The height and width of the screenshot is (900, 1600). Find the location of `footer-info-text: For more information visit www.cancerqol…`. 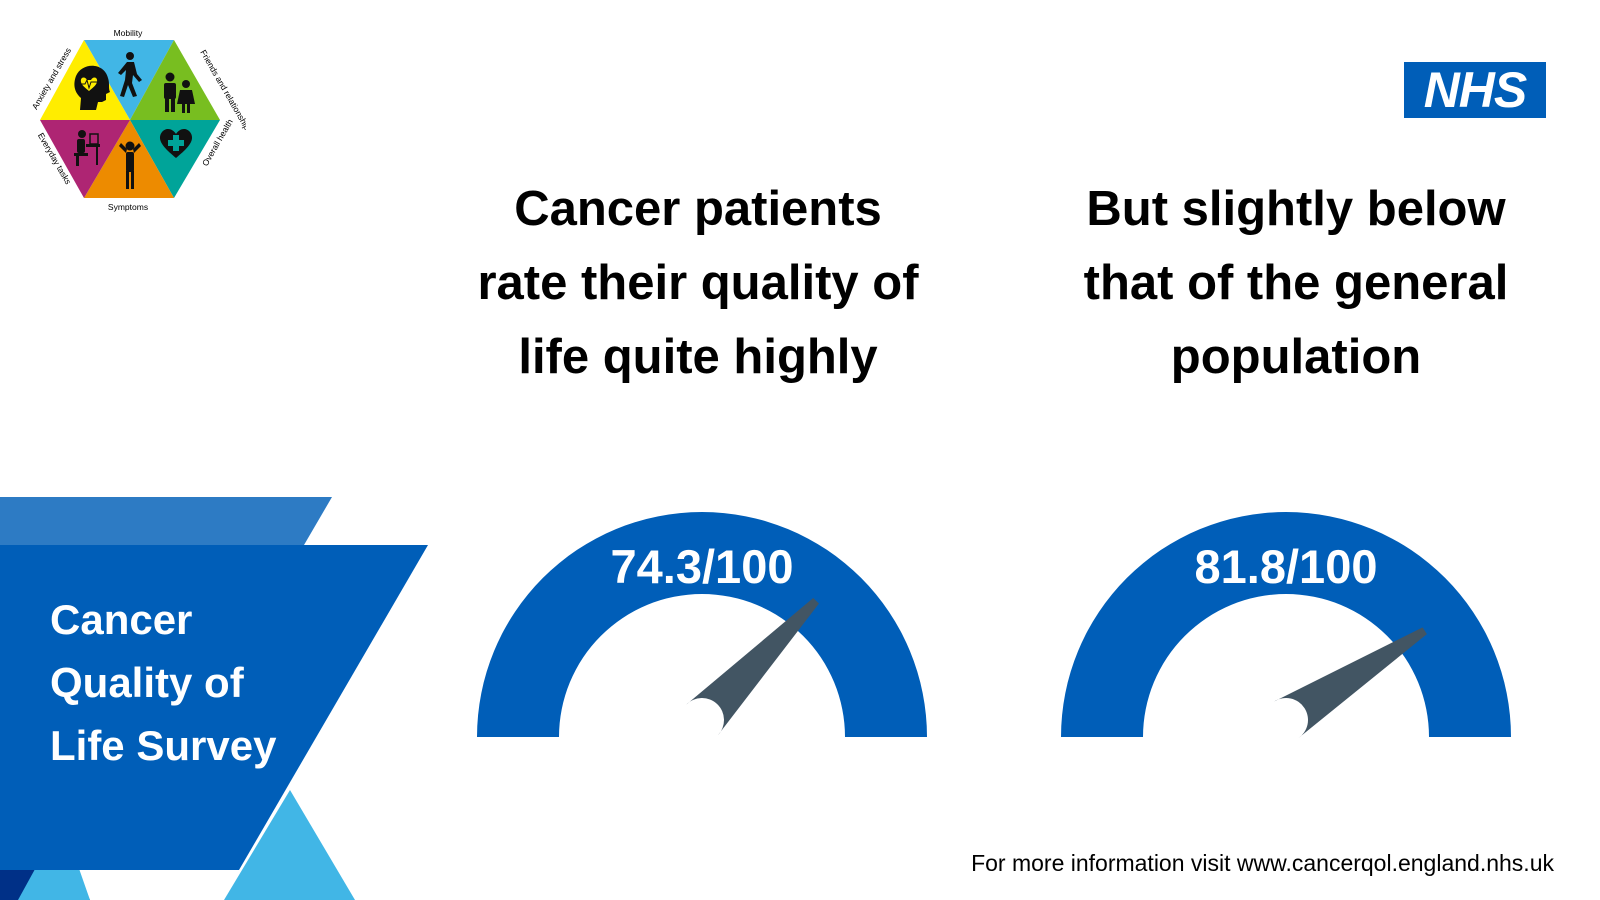

footer-info-text: For more information visit www.cancerqol… is located at coordinates (1262, 863).